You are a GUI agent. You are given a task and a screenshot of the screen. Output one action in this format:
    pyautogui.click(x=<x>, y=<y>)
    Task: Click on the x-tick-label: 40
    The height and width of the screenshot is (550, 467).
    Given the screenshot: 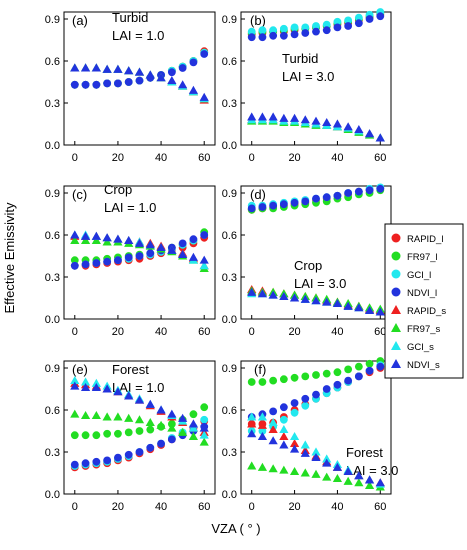 What is the action you would take?
    pyautogui.click(x=161, y=507)
    